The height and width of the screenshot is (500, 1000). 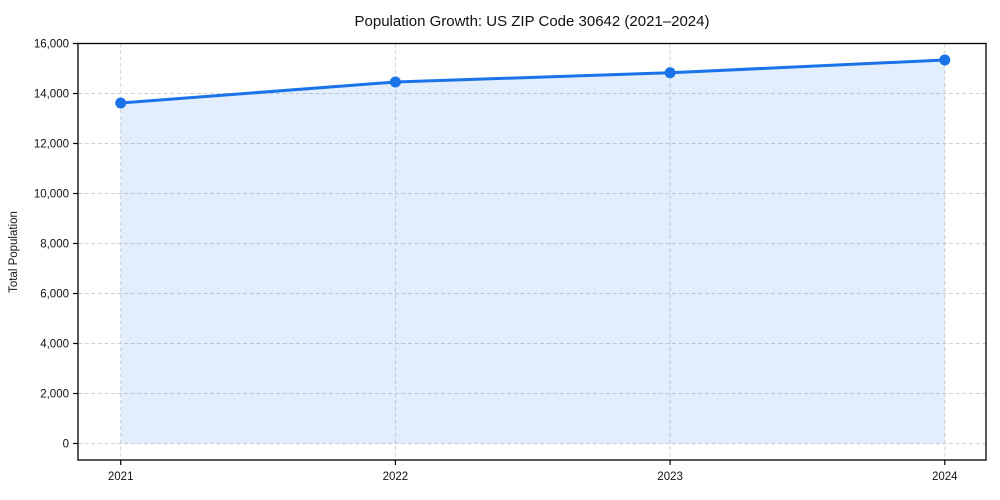 I want to click on y-tick-label: 10,000, so click(x=51, y=194).